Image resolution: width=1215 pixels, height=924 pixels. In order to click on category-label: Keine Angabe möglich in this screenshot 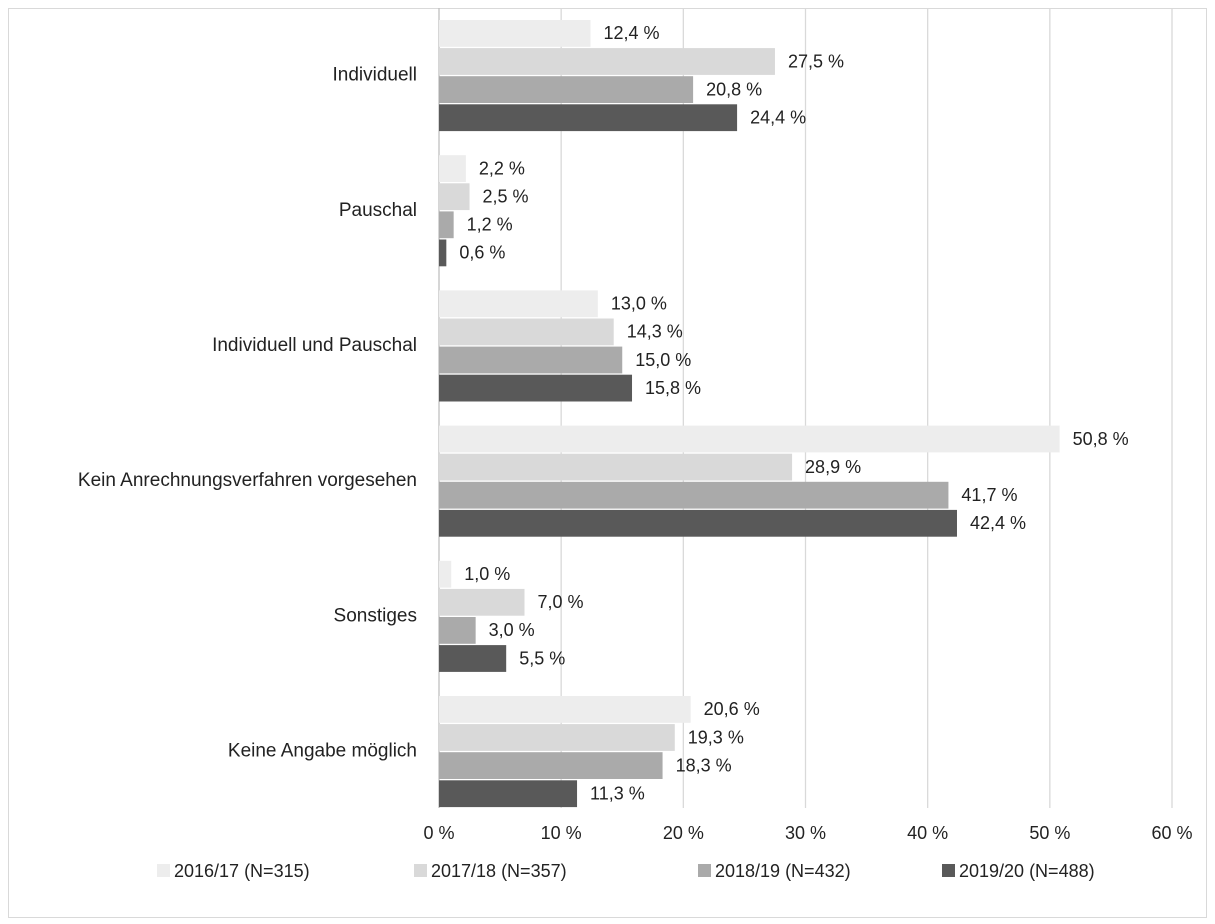, I will do `click(322, 751)`.